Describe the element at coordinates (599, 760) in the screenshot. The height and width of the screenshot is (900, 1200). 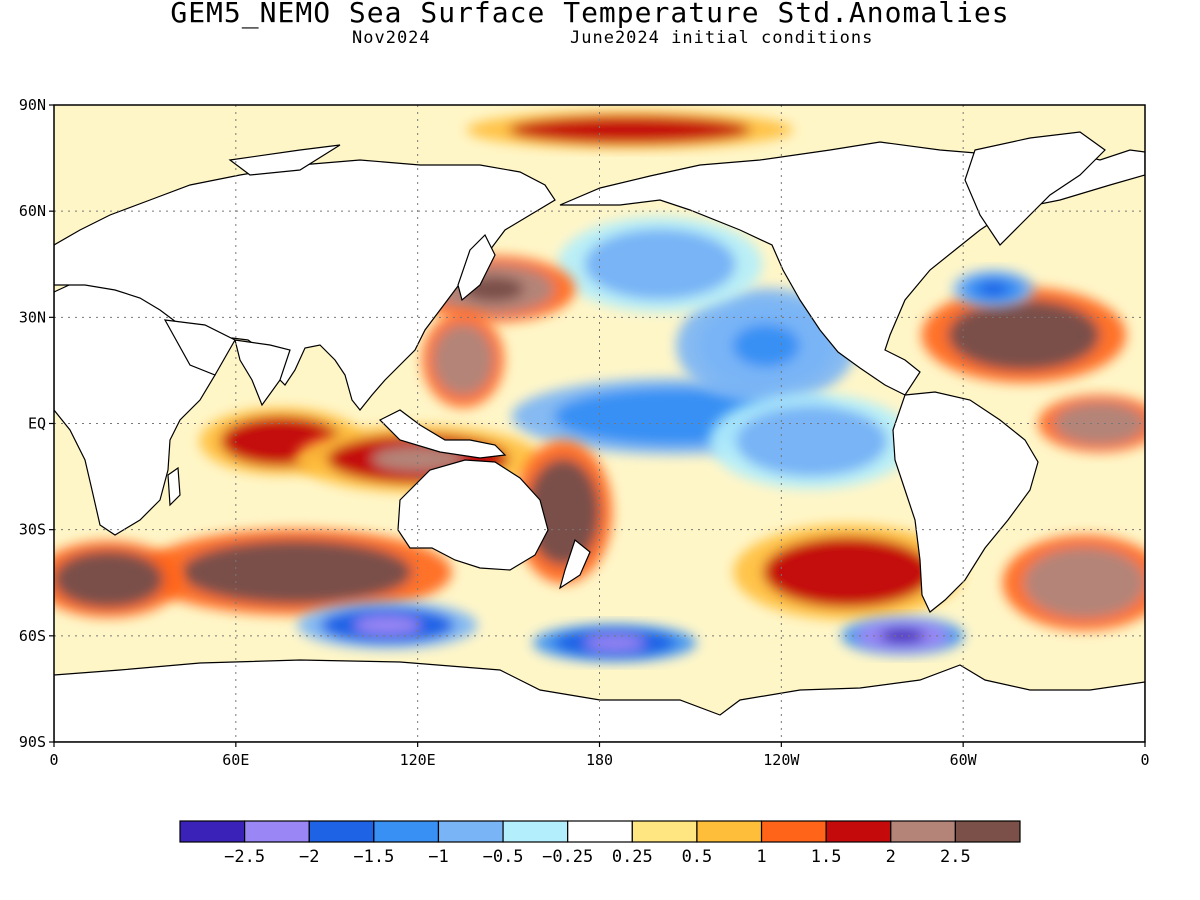
I see `lon-tick-label: 180` at that location.